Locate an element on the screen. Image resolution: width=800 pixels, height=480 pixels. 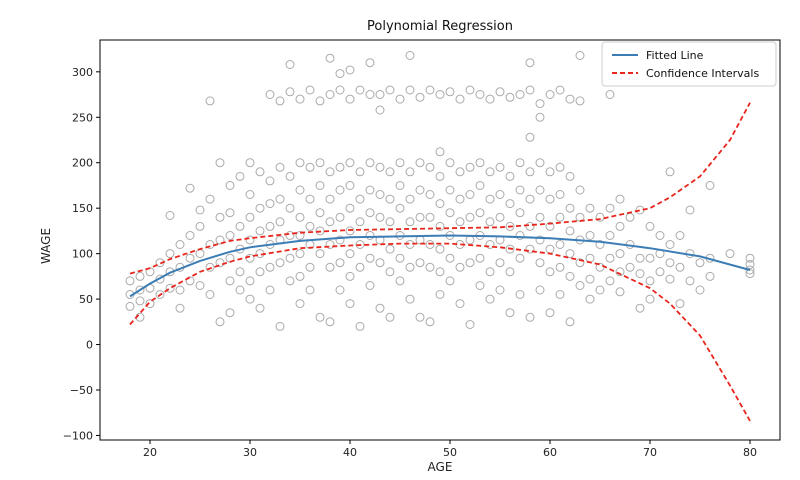
legend: Fitted Line Confidence Intervals is located at coordinates (689, 64).